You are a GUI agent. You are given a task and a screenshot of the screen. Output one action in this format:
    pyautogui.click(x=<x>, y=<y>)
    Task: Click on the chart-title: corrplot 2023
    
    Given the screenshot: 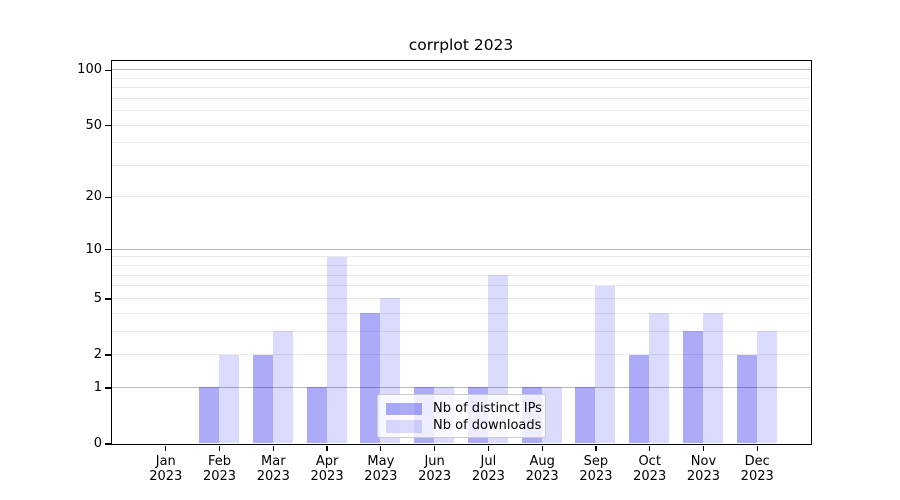 What is the action you would take?
    pyautogui.click(x=461, y=45)
    